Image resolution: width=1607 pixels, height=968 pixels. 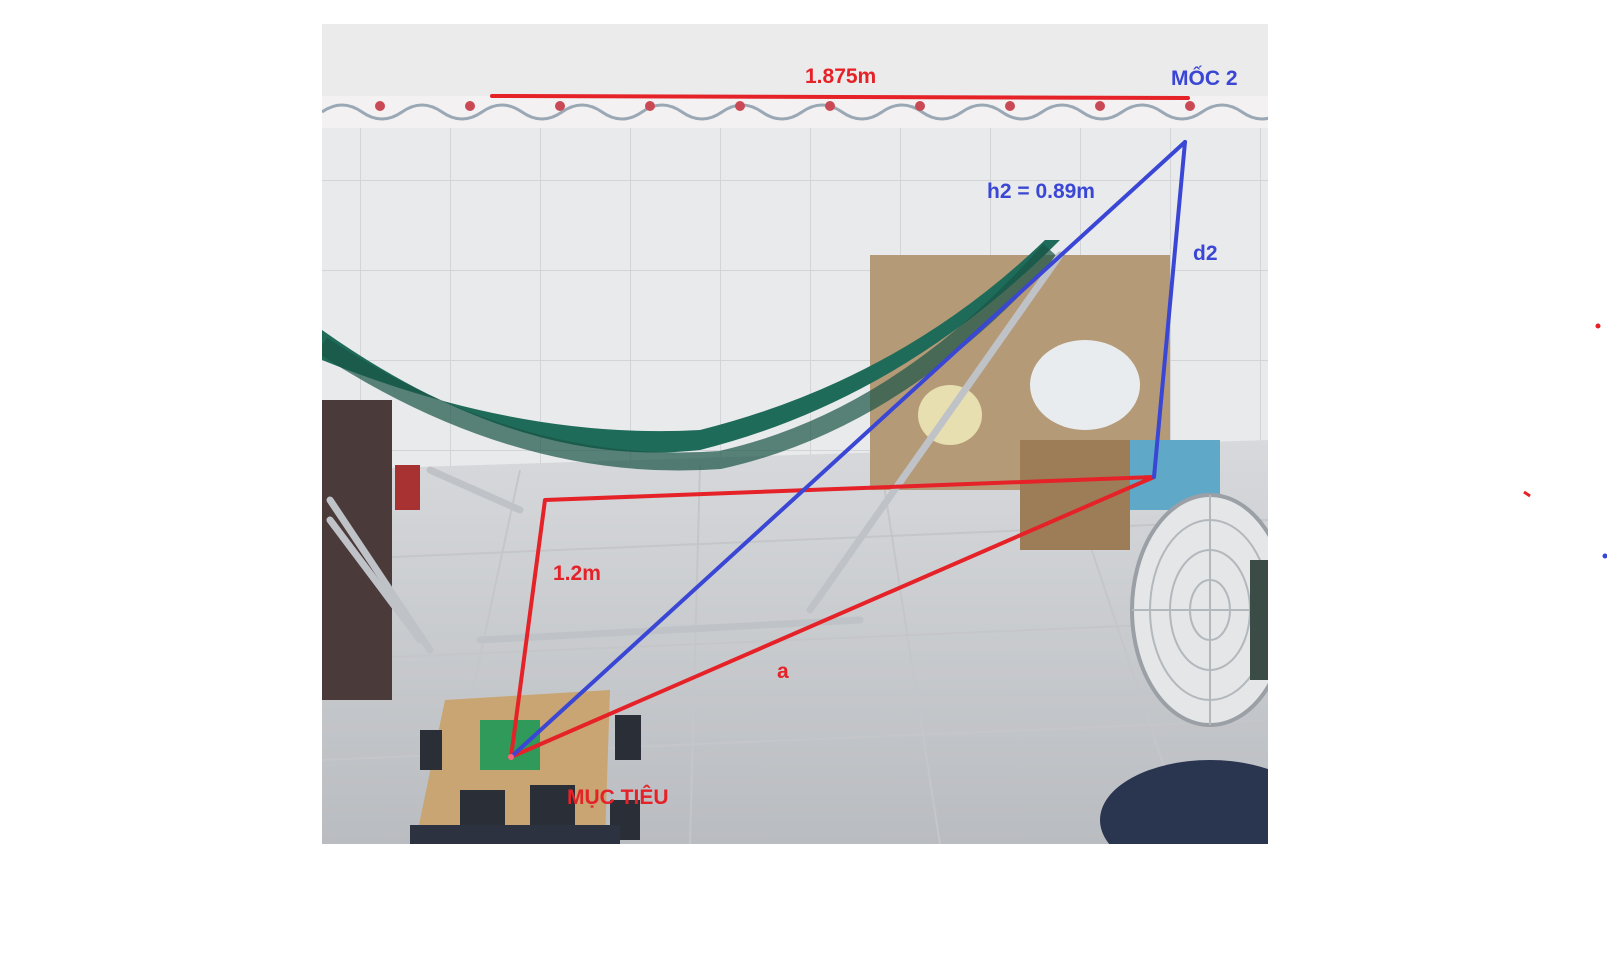 What do you see at coordinates (1598, 326) in the screenshot?
I see `stray-red-dot` at bounding box center [1598, 326].